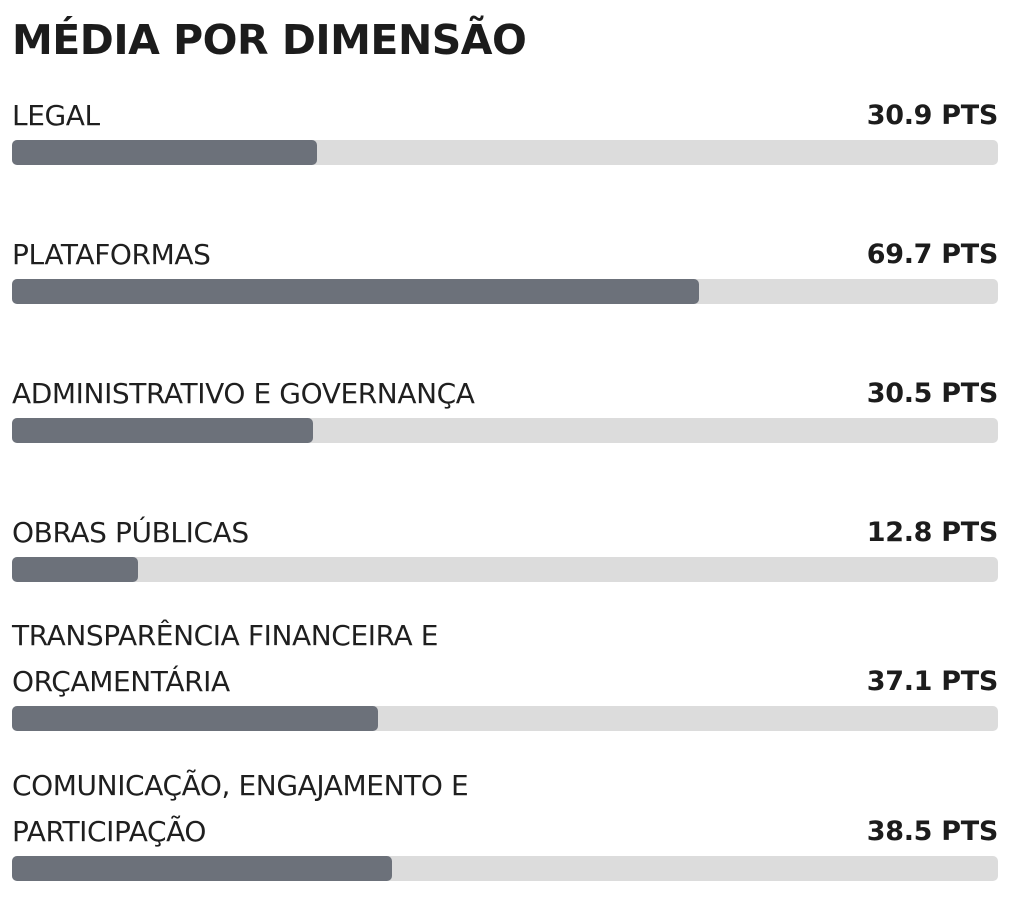 This screenshot has width=1009, height=903. Describe the element at coordinates (505, 407) in the screenshot. I see `dimension-row-administrativo: ADMINISTRATIVO E GOVERNANÇA 30.5 PTS` at that location.